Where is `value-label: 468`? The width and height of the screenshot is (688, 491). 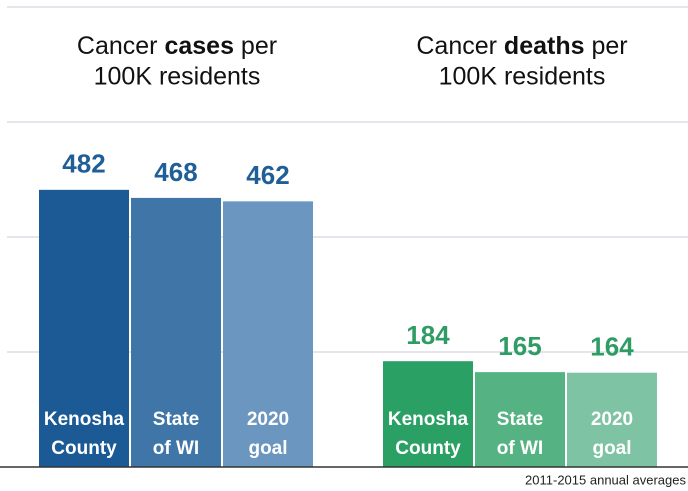
value-label: 468 is located at coordinates (175, 172).